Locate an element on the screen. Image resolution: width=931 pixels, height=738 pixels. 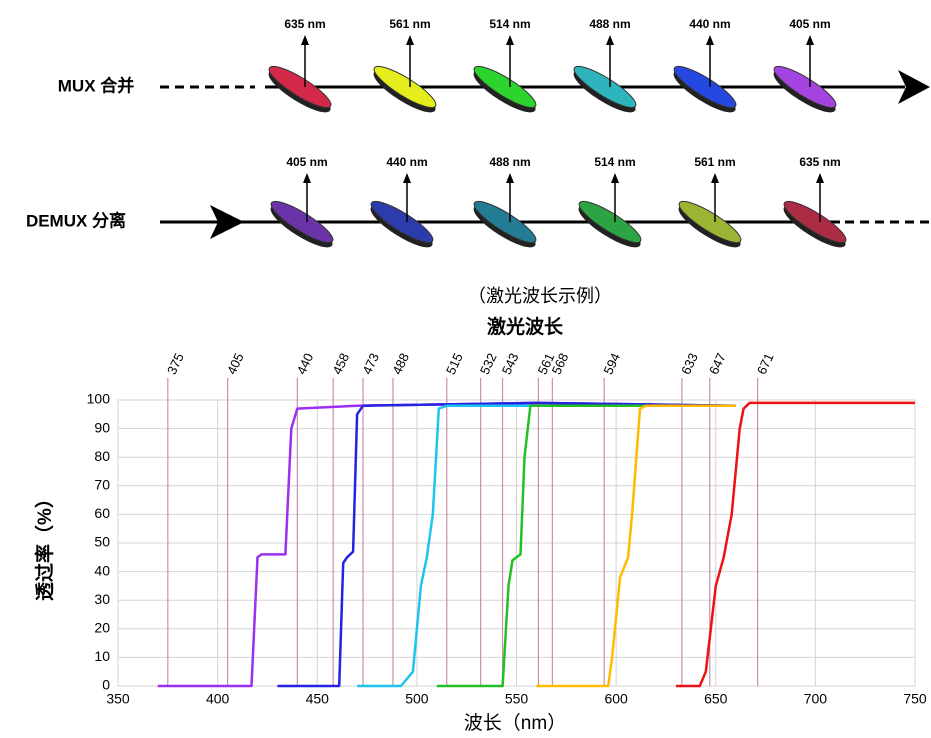
laser-label: 532 is located at coordinates (488, 364).